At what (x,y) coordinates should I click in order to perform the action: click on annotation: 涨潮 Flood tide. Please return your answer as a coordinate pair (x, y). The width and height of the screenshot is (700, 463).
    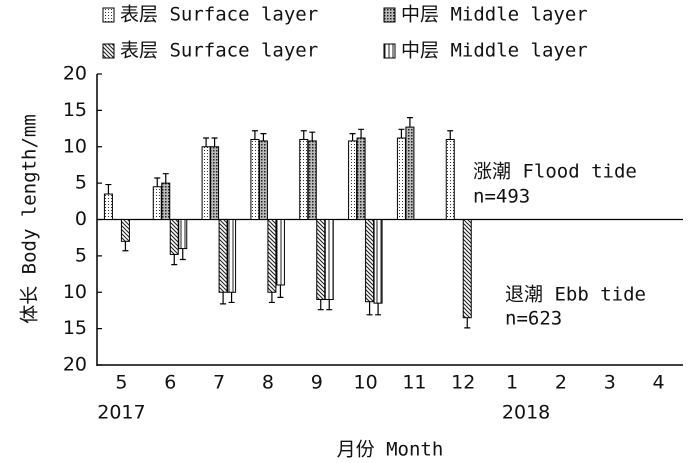
    Looking at the image, I should click on (555, 172).